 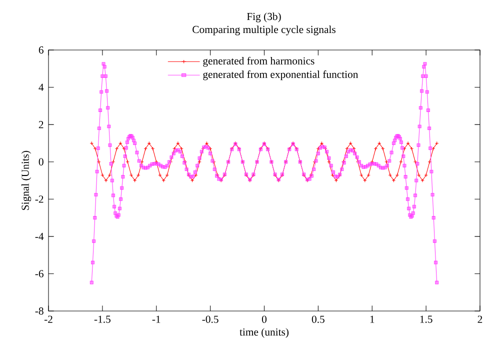 What do you see at coordinates (39, 311) in the screenshot?
I see `y-tick-label: -8` at bounding box center [39, 311].